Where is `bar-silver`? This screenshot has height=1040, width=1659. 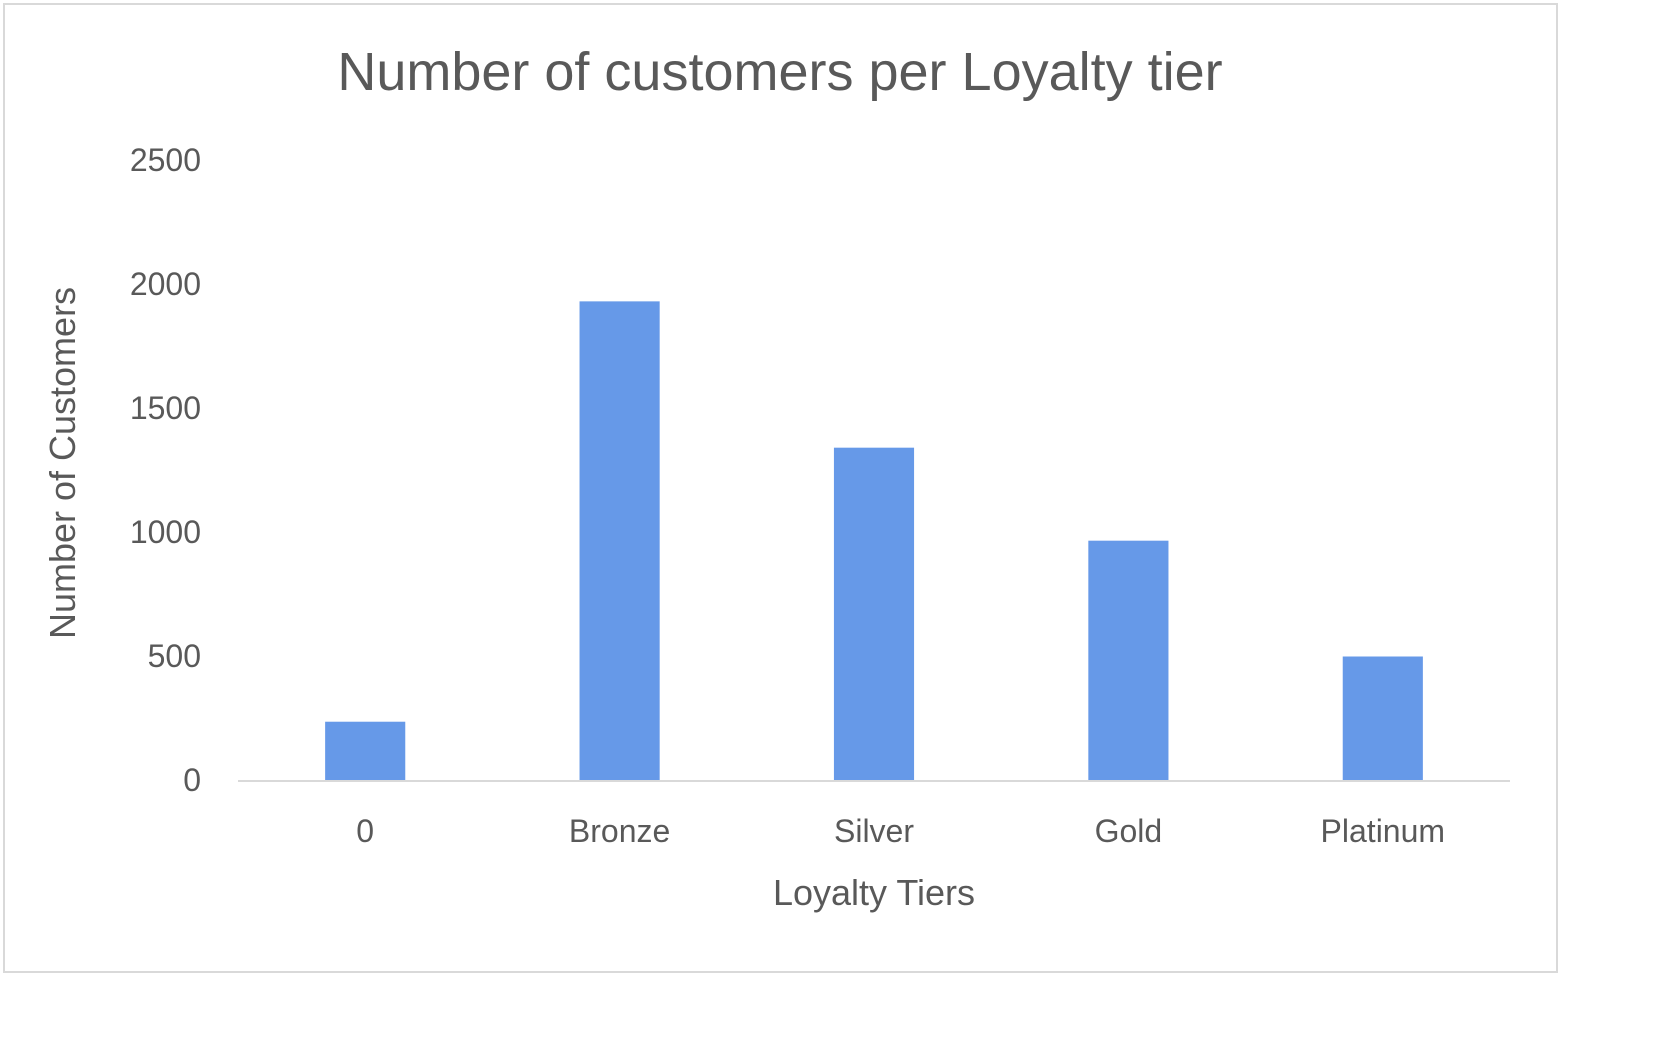
bar-silver is located at coordinates (874, 613).